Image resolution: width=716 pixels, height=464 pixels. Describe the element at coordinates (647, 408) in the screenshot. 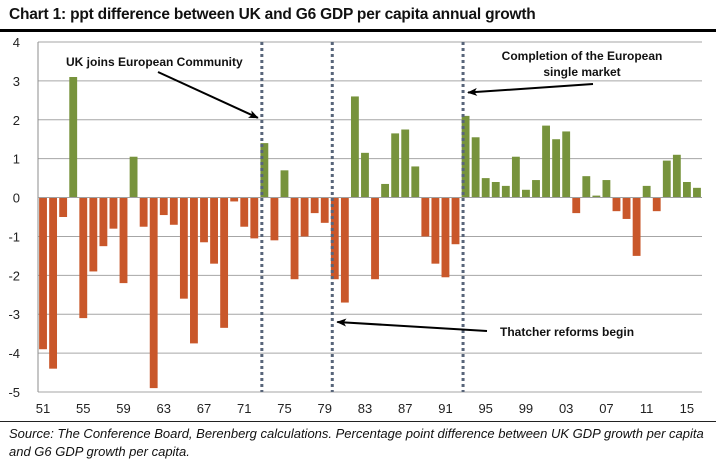

I see `x-tick-label: 11` at that location.